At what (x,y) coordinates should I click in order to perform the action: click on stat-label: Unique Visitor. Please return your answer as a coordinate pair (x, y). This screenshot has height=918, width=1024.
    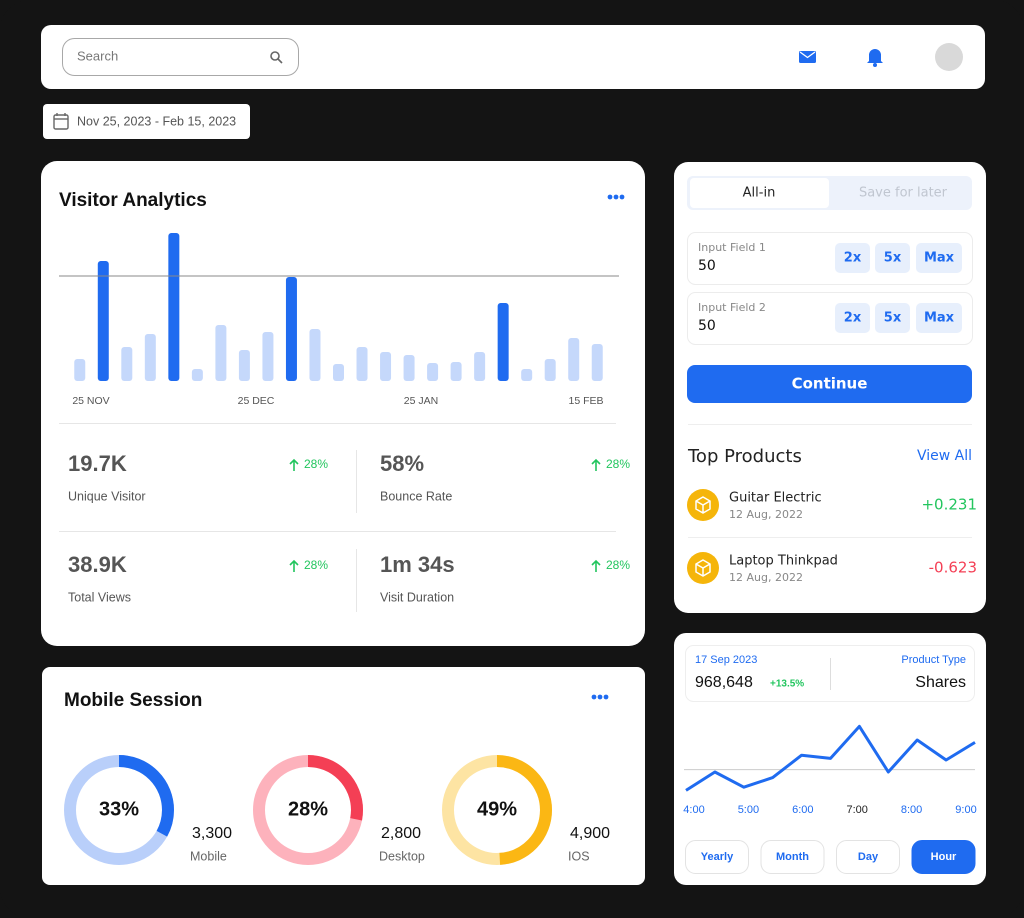
    Looking at the image, I should click on (107, 496).